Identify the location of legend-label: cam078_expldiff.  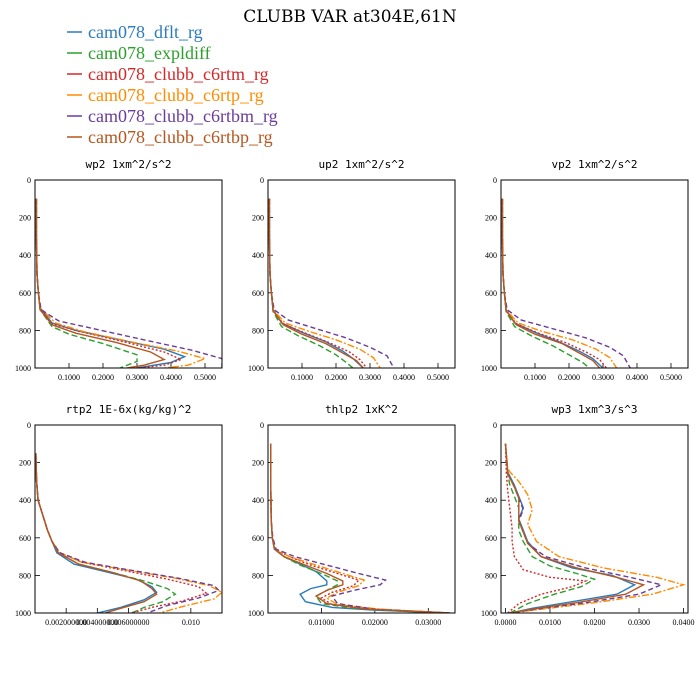
(149, 53).